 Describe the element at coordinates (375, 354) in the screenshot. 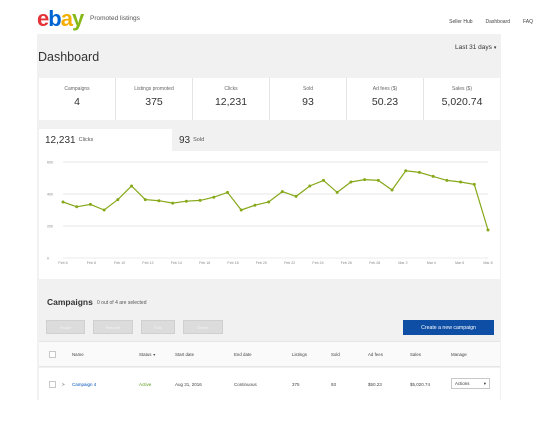

I see `column-ad-fees: Ad fees` at that location.